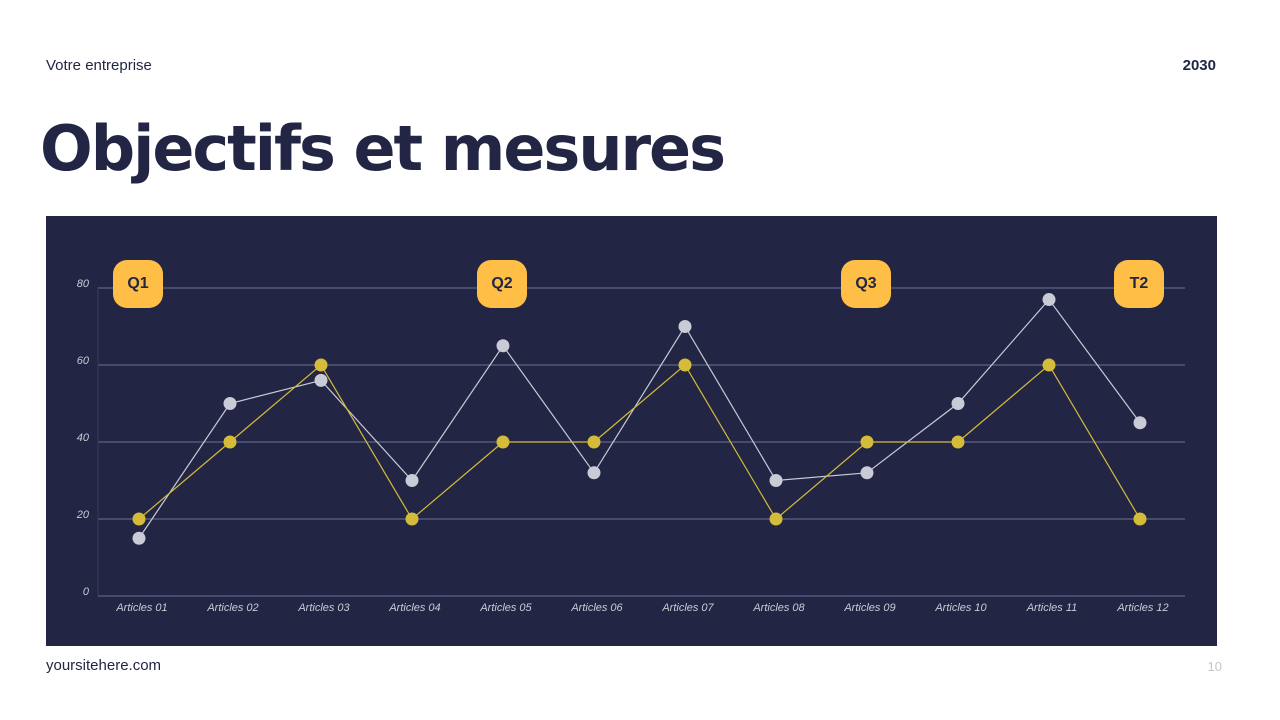  Describe the element at coordinates (86, 592) in the screenshot. I see `y-tick-label: 0` at that location.